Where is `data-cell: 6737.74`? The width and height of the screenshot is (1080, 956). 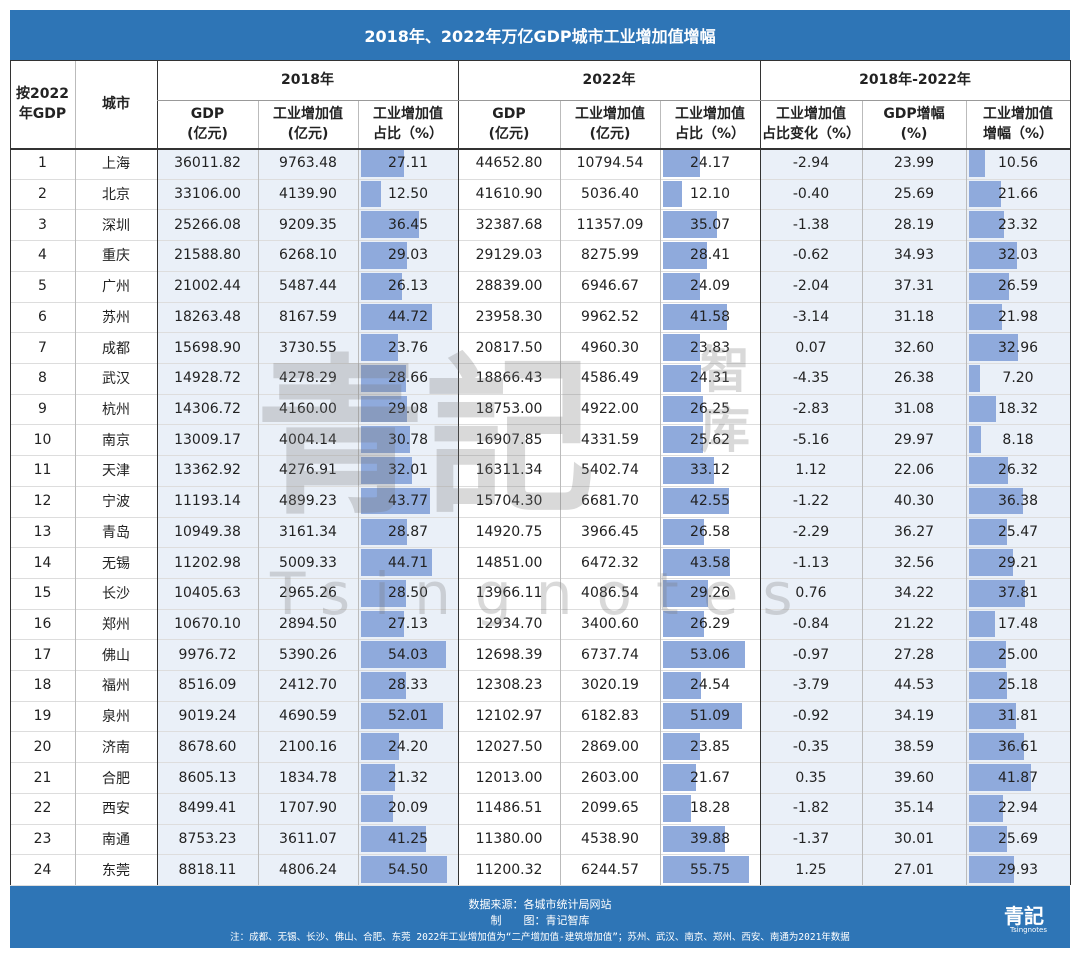
data-cell: 6737.74 is located at coordinates (610, 654).